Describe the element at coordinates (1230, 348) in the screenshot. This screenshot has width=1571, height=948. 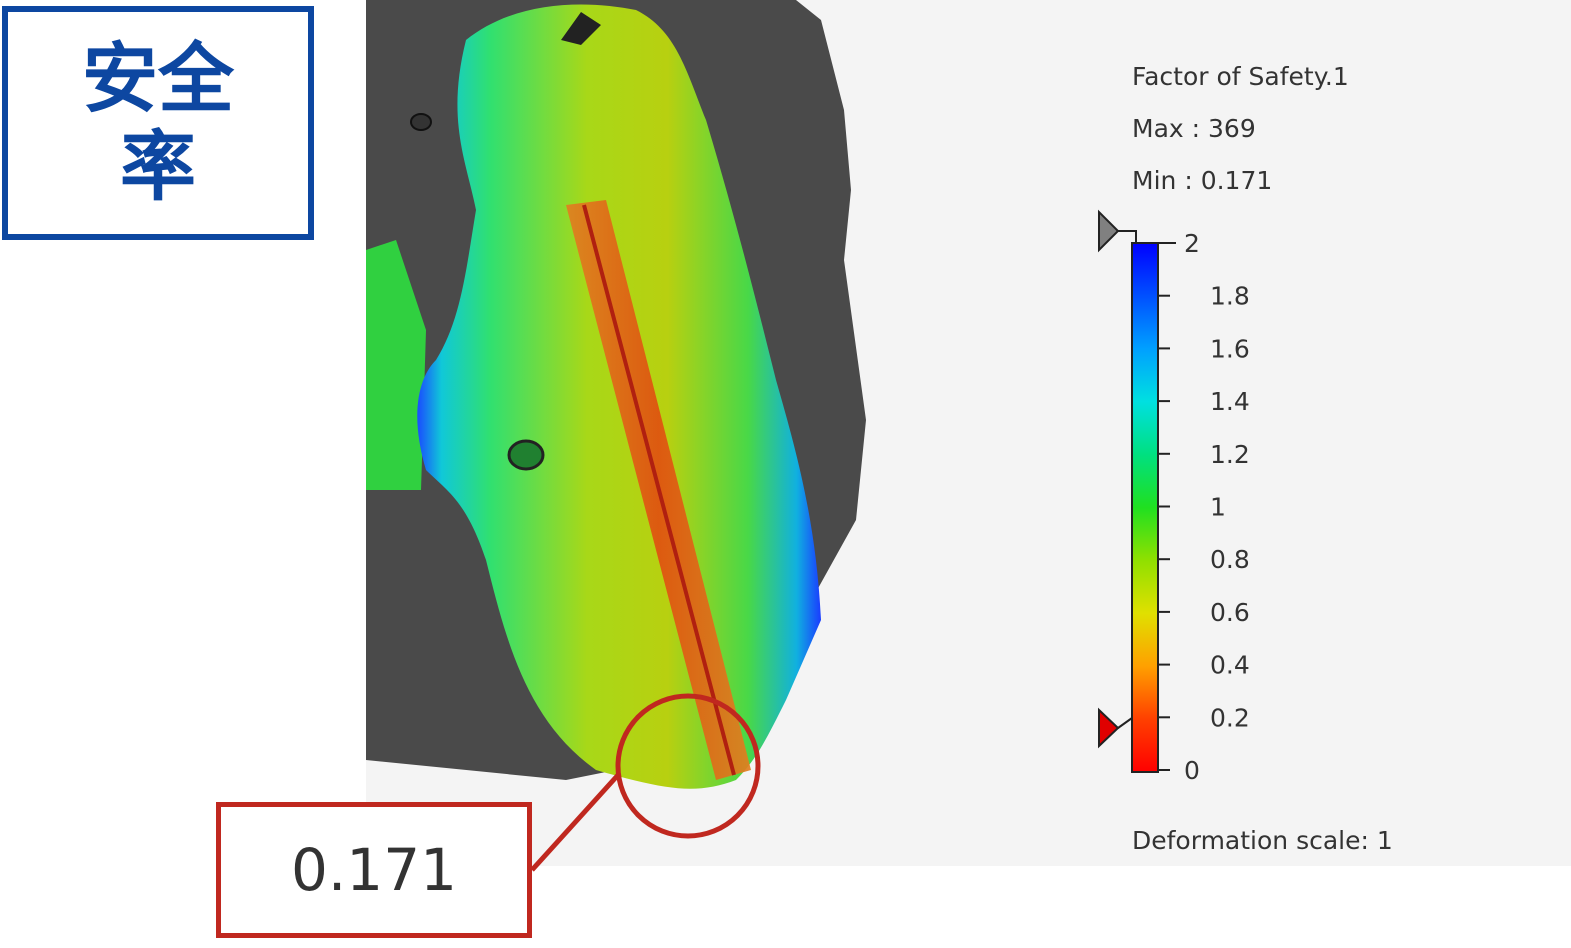
I see `legend-tick-label: 1.6` at that location.